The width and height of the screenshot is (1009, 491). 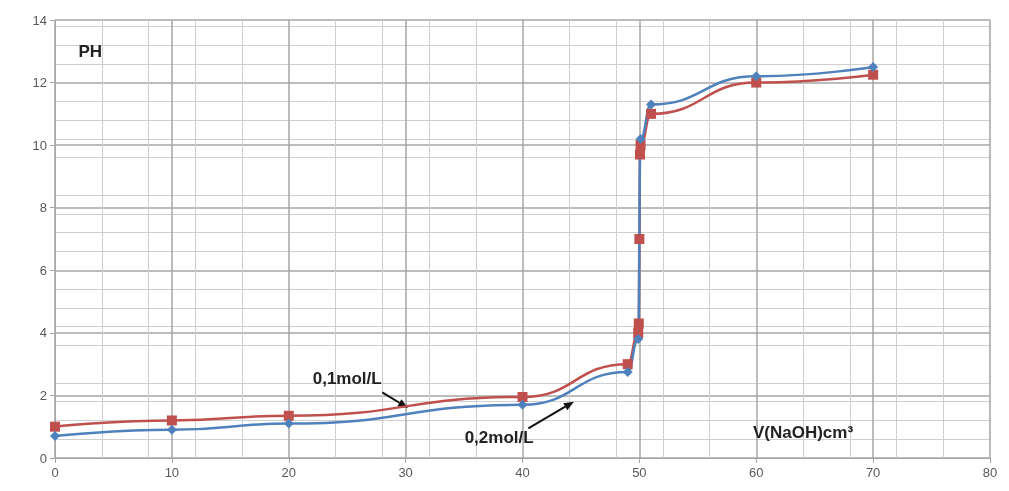 I want to click on x-tick-label: 20, so click(x=288, y=472).